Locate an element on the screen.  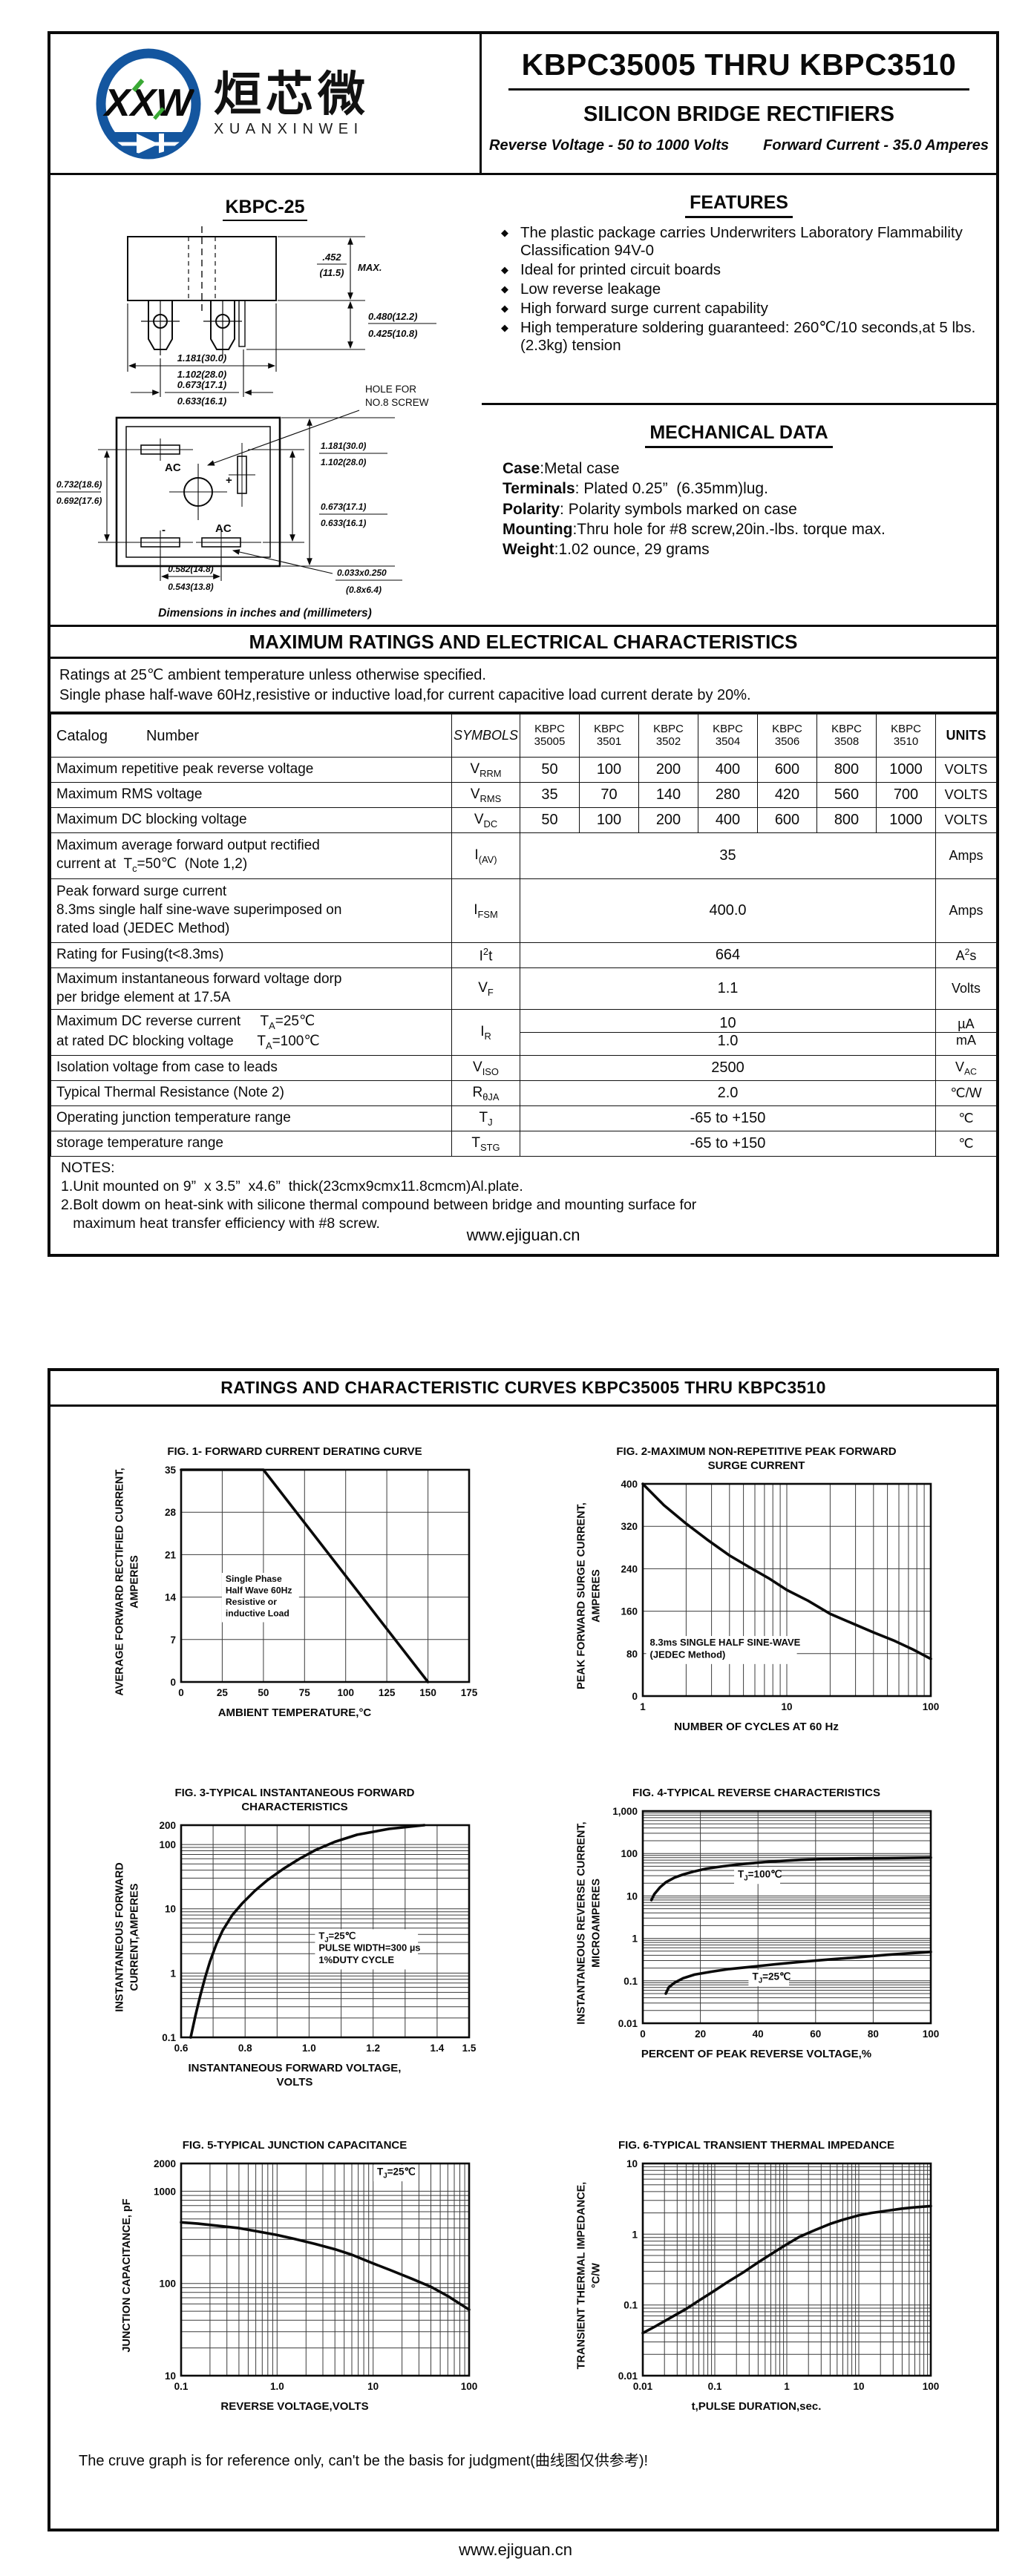
mechanical-title: MECHANICAL DATA is located at coordinates (739, 435).